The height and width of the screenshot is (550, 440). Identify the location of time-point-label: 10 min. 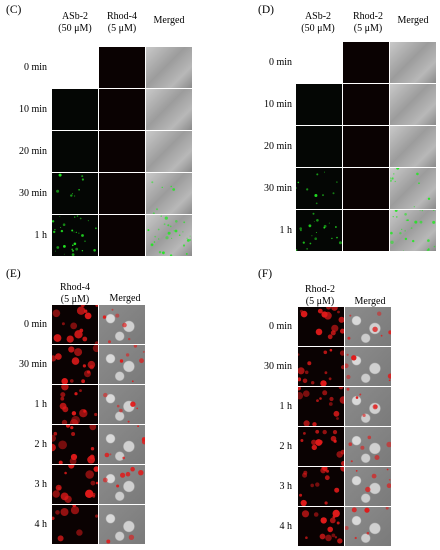
(32, 109).